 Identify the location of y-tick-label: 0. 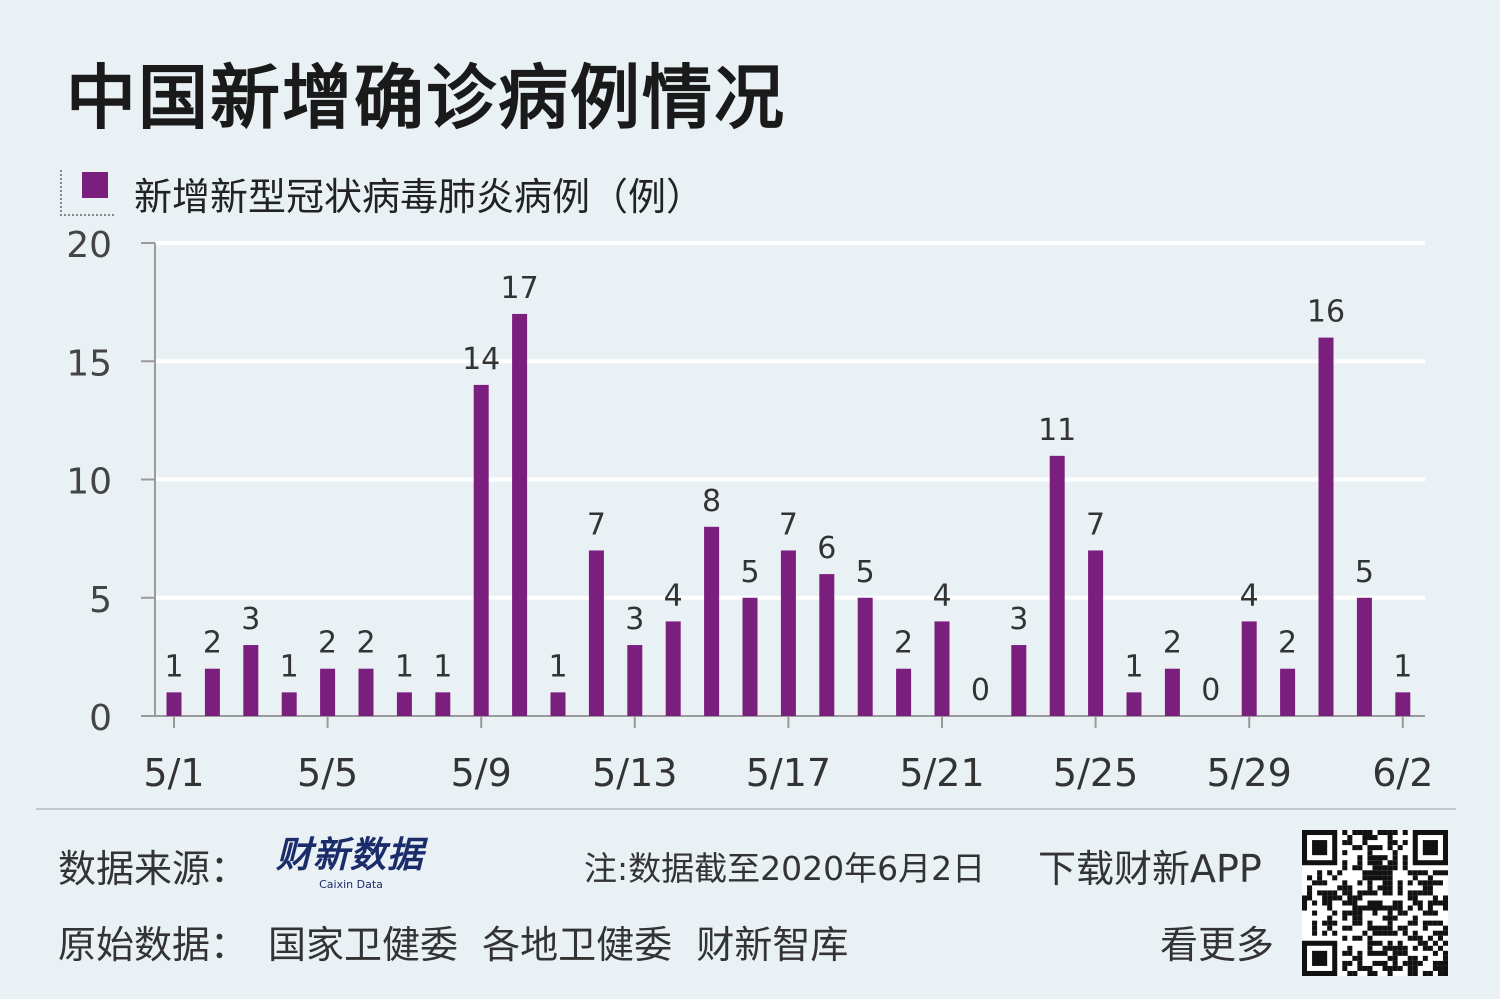
(100, 718).